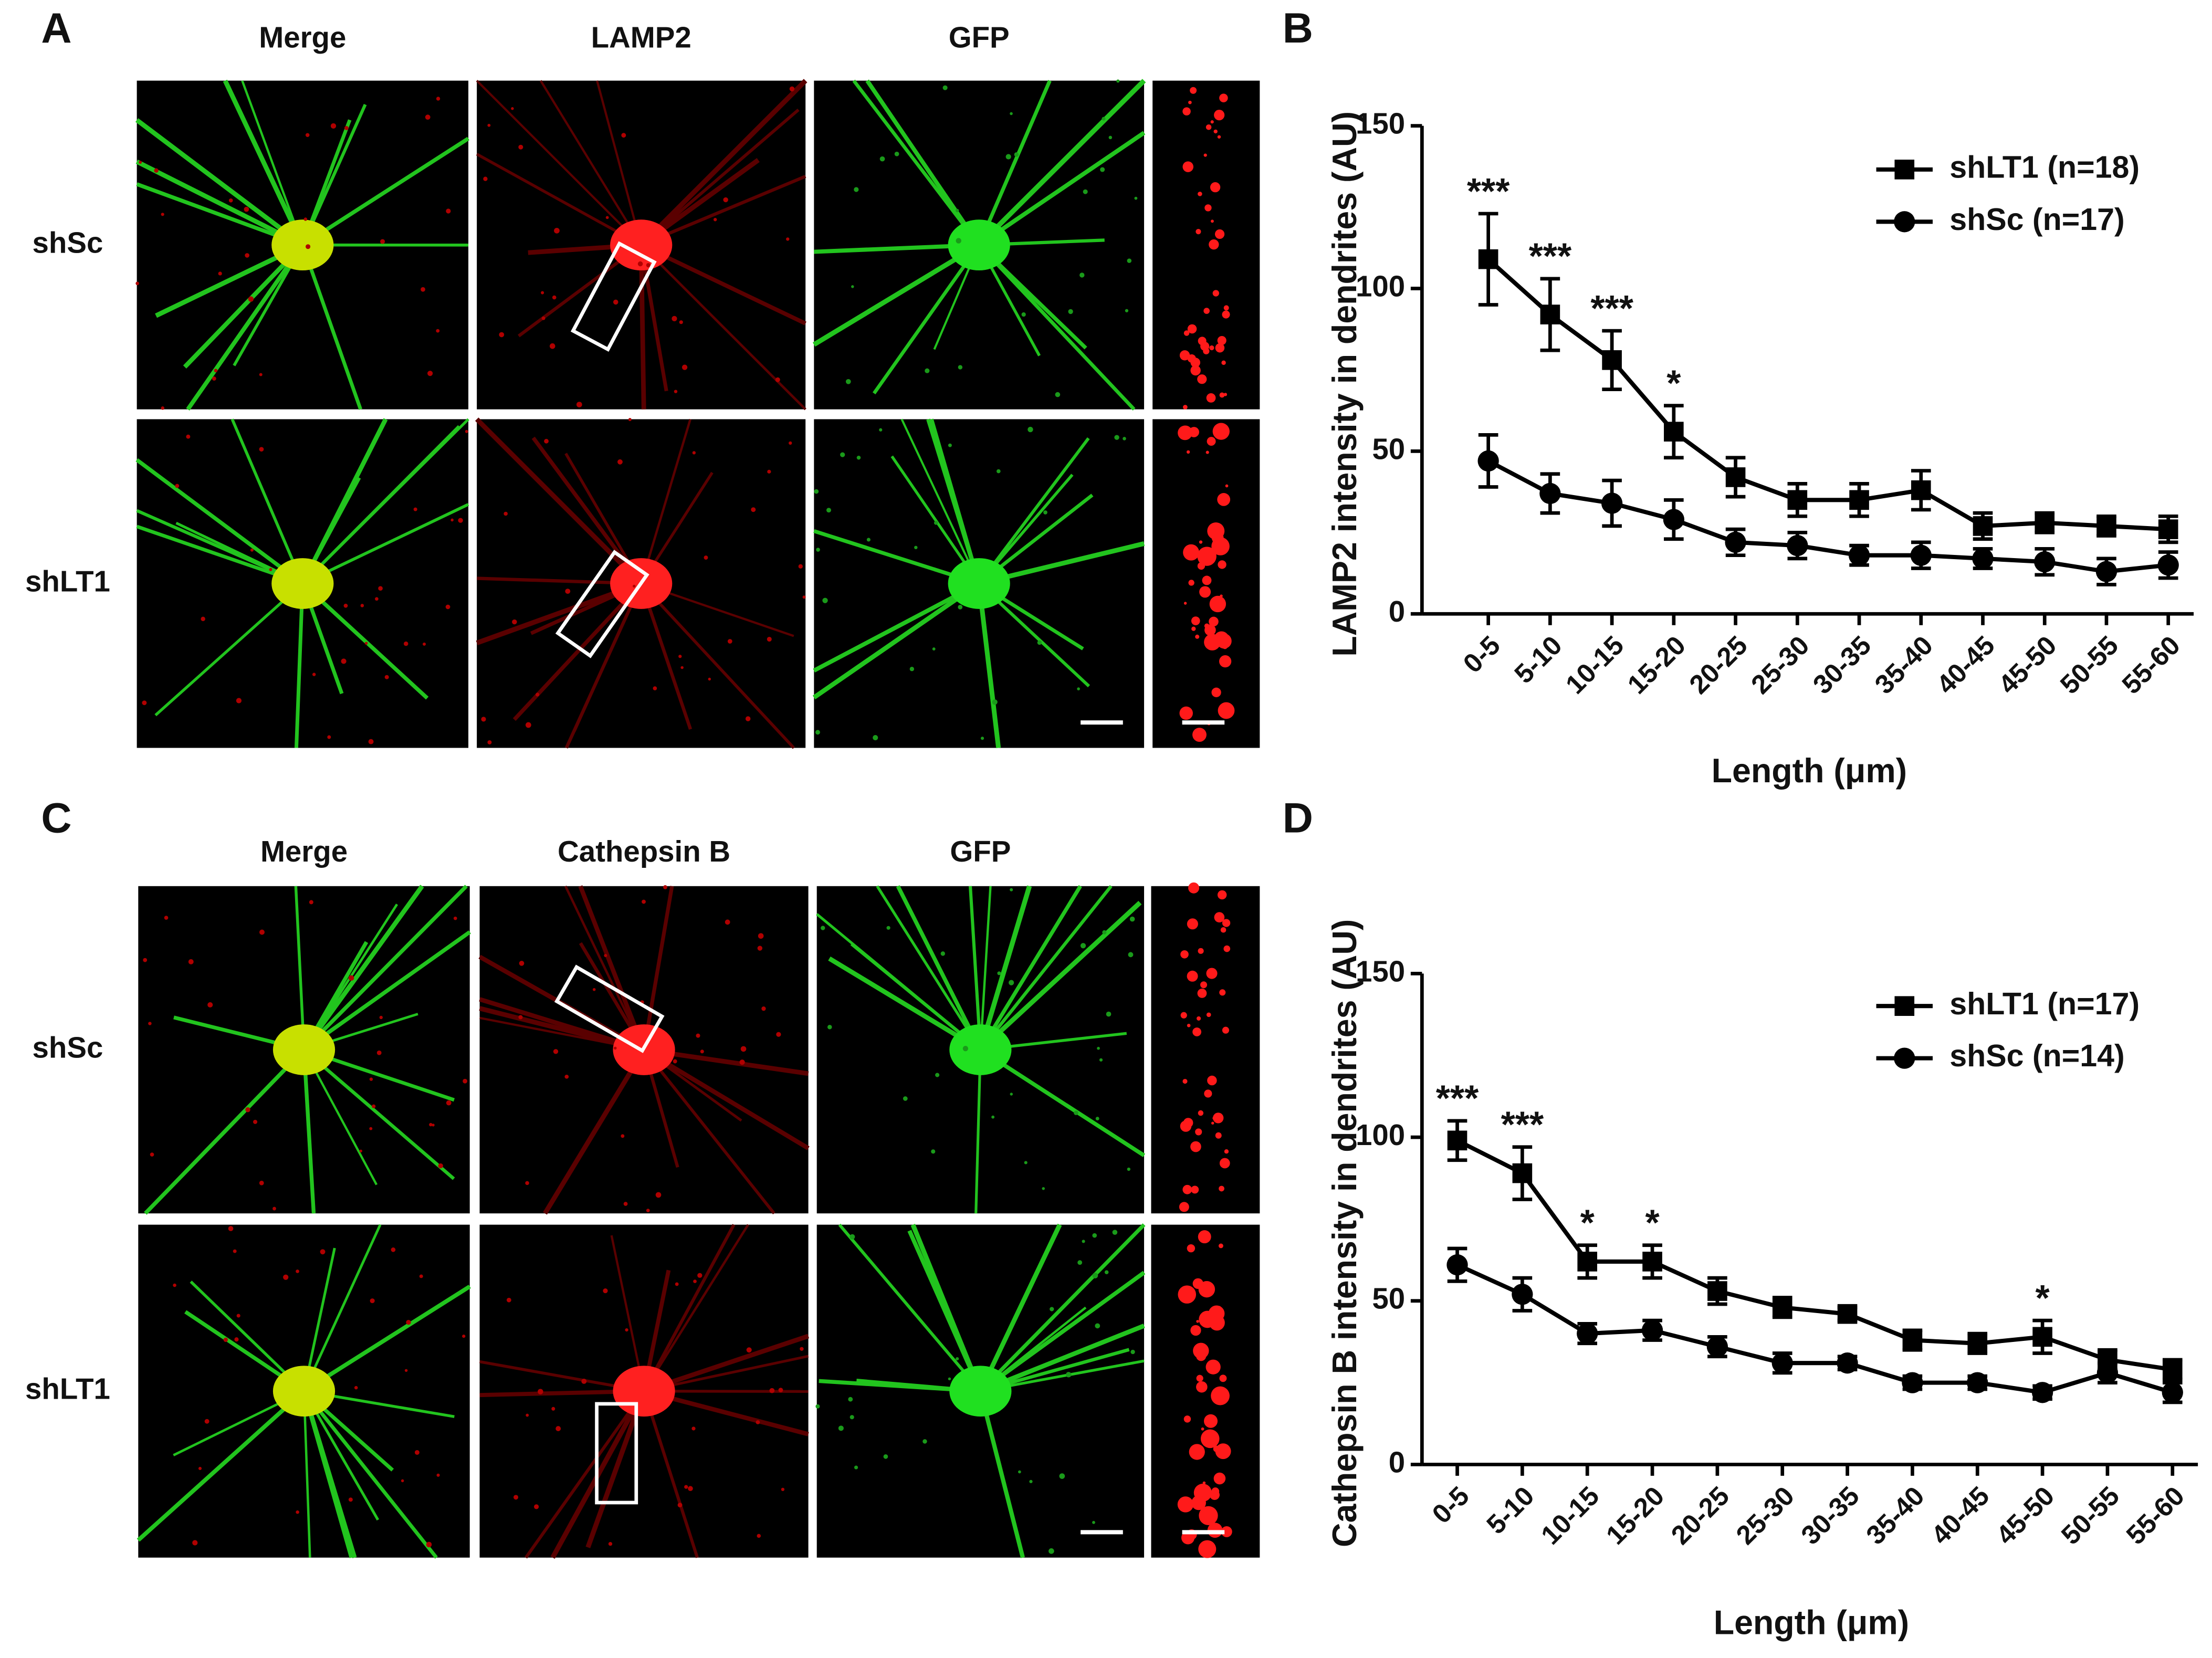 The height and width of the screenshot is (1658, 2212). What do you see at coordinates (2155, 1516) in the screenshot?
I see `x-tick-label: 55-60` at bounding box center [2155, 1516].